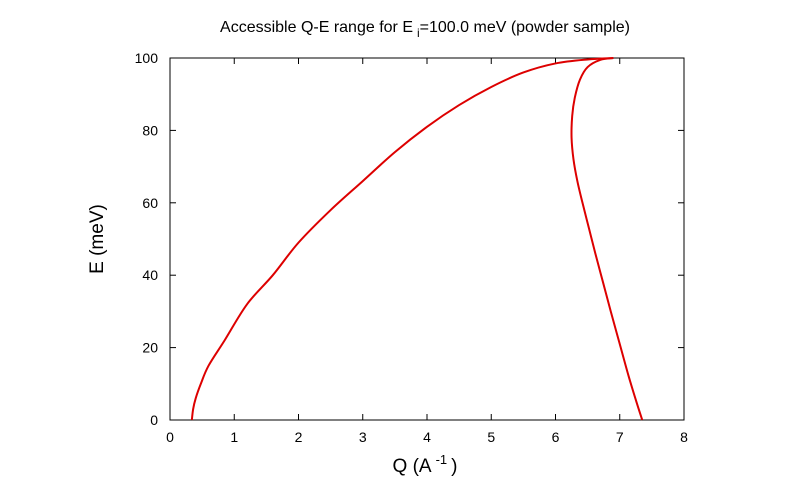  I want to click on x-tick-label: 4, so click(427, 437).